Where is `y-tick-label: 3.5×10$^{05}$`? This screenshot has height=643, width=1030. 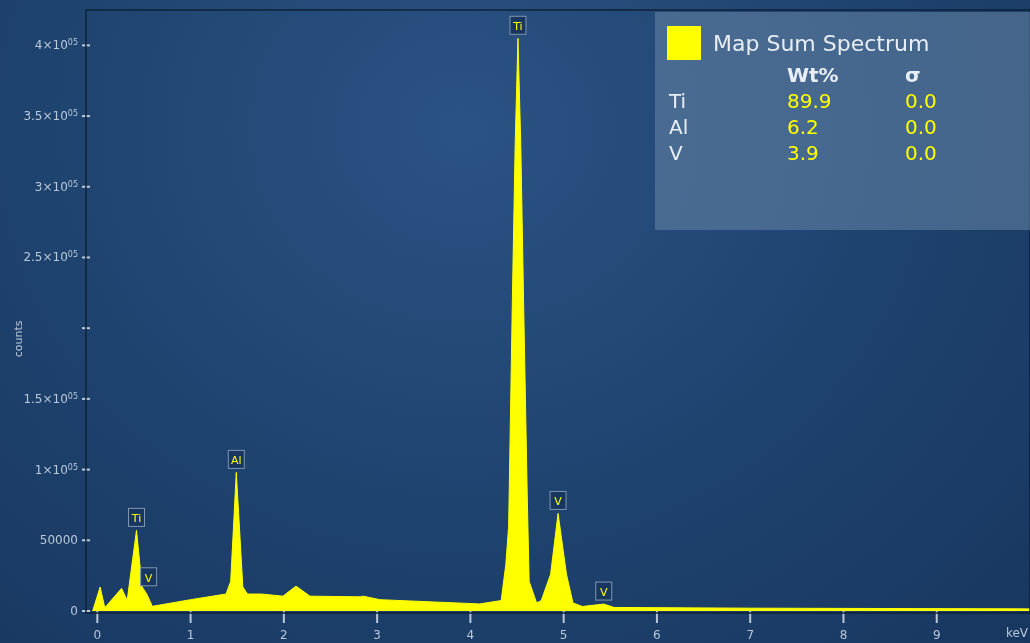
y-tick-label: 3.5×10$^{05}$ is located at coordinates (50, 116).